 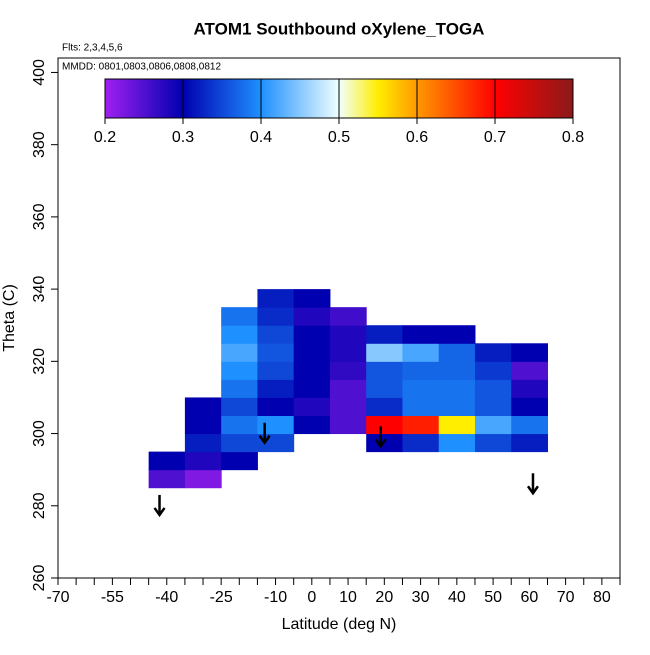 What do you see at coordinates (384, 597) in the screenshot?
I see `x-tick-label: 20` at bounding box center [384, 597].